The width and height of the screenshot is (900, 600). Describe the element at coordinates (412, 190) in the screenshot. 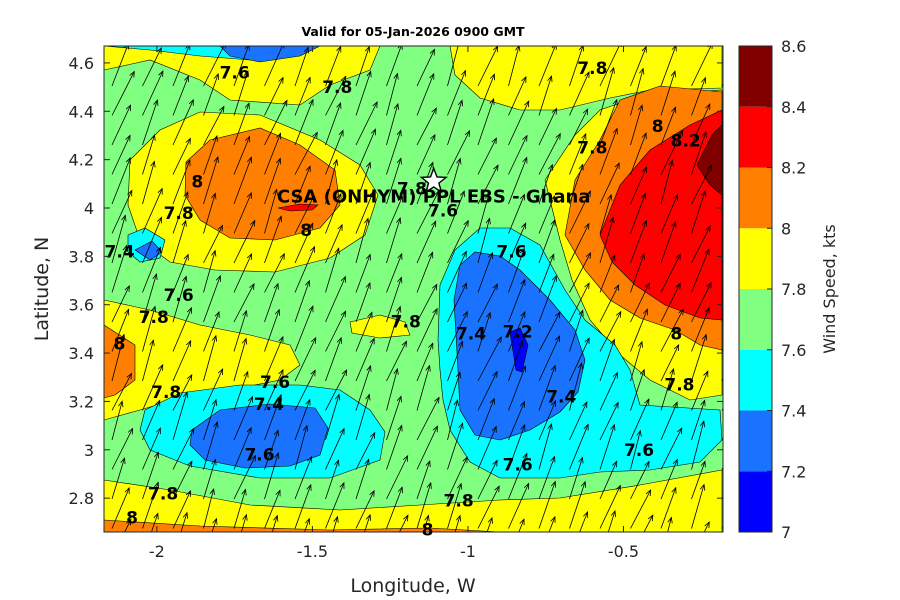

I see `contour-label: 7.8` at that location.